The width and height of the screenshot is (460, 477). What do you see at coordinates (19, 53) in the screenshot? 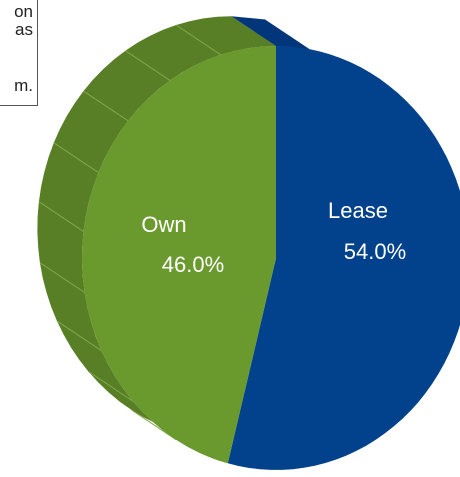
I see `callout-box: on as m.` at bounding box center [19, 53].